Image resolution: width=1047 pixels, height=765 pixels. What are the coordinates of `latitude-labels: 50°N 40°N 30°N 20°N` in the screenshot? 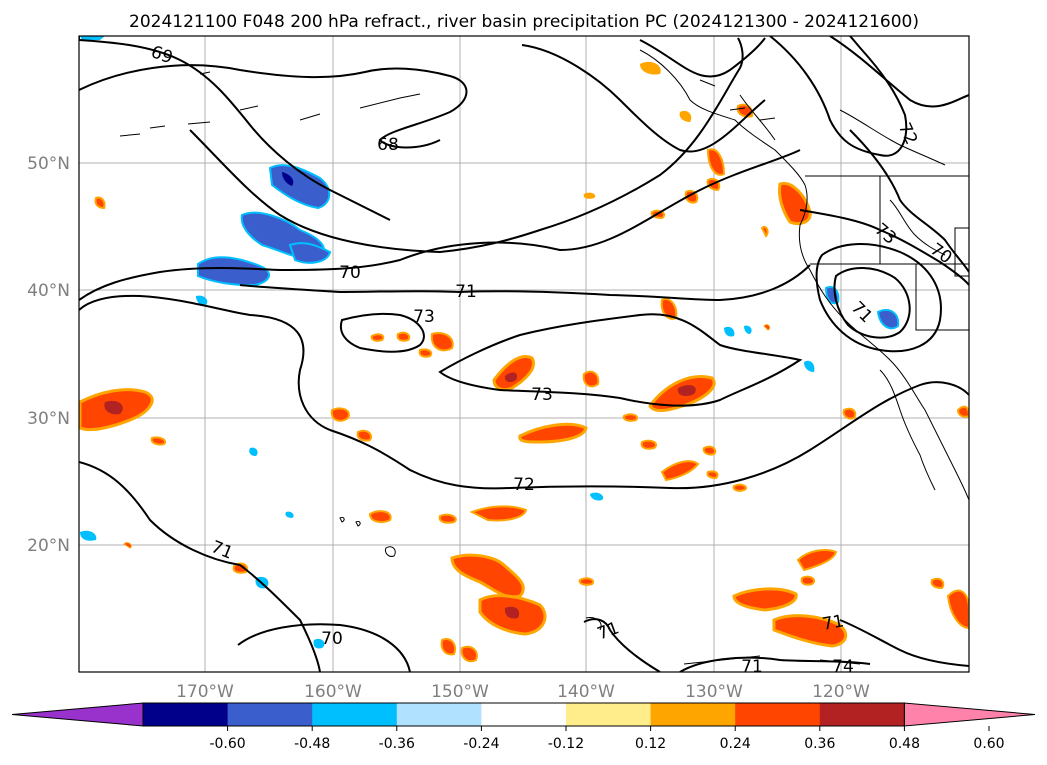 It's located at (48, 355).